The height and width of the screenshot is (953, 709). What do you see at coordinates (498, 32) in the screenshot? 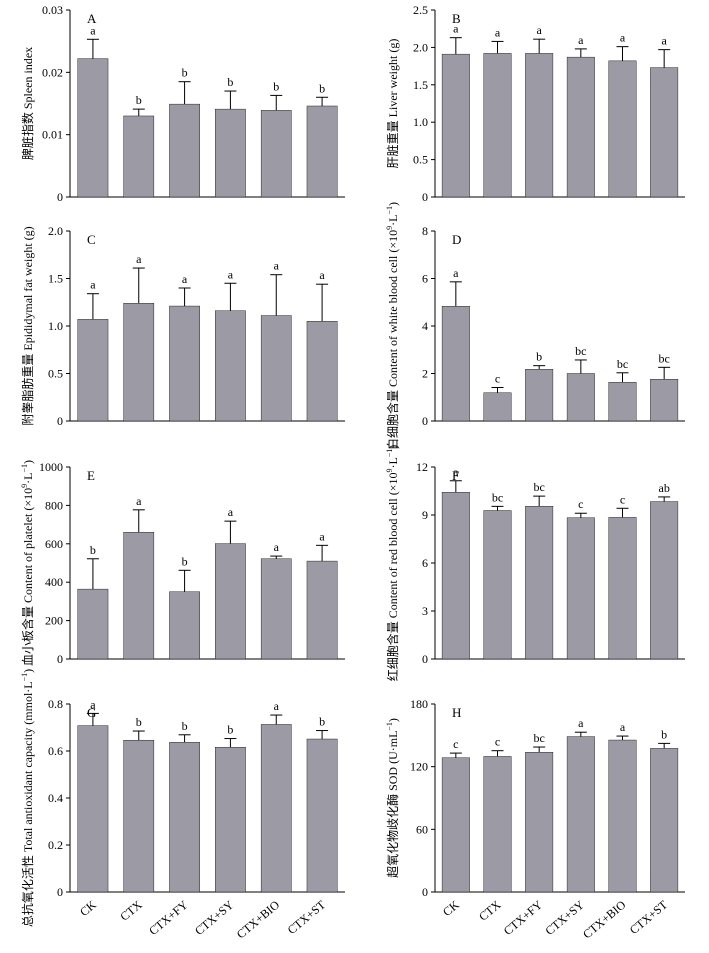
I see `panel-b-significance-letter-2: a` at bounding box center [498, 32].